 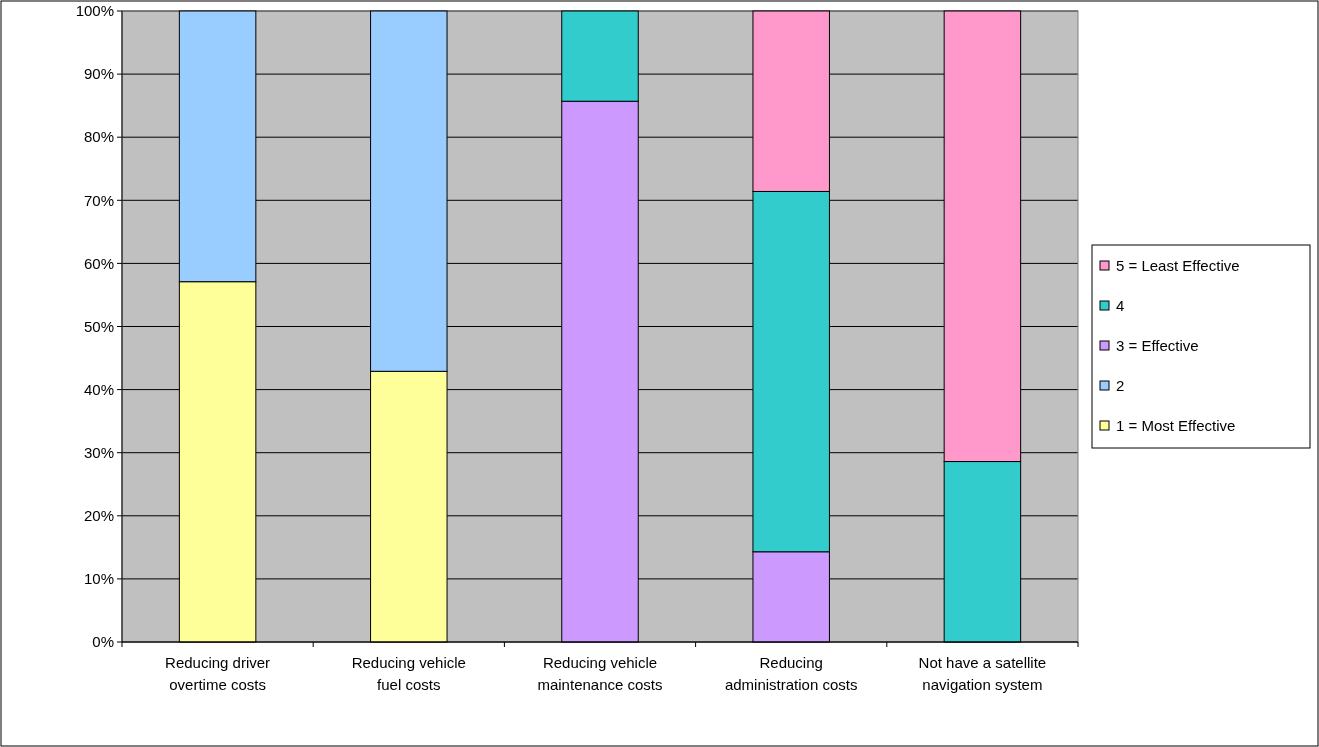 I want to click on y-tick-label: 60%, so click(x=98, y=263).